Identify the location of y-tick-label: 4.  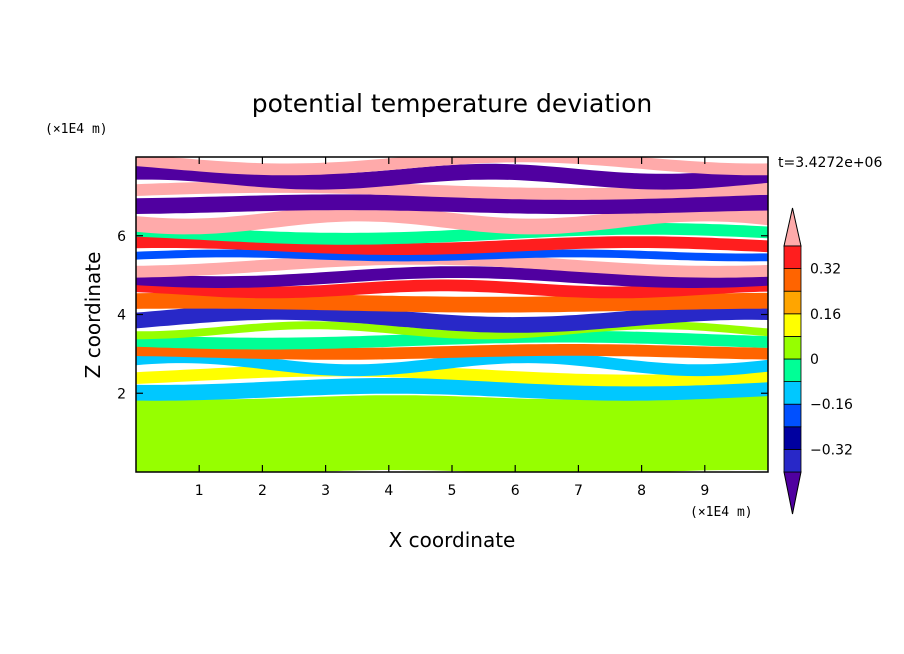
(121, 316).